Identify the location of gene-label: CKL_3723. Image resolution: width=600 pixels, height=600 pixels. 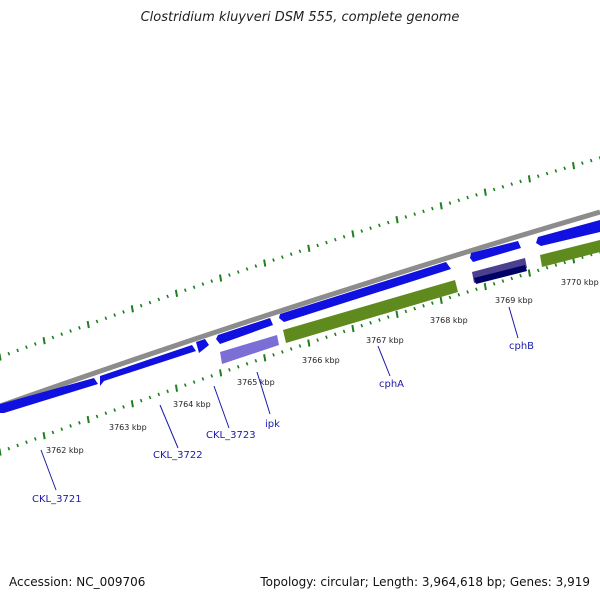
(231, 435).